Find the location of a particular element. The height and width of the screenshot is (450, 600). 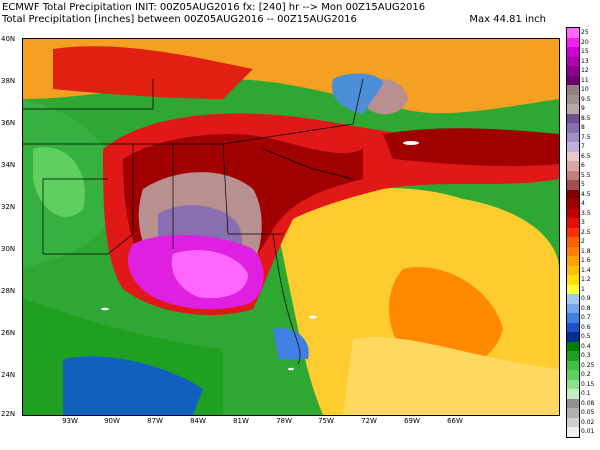

legend-label: 0.02 is located at coordinates (588, 422).